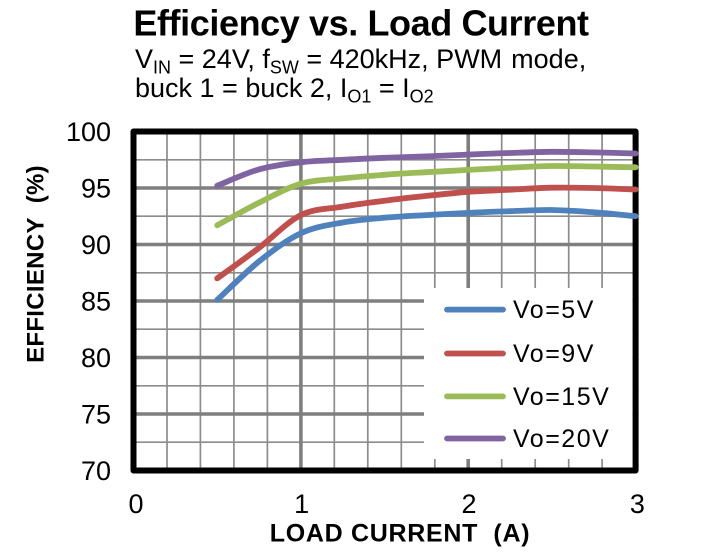 This screenshot has width=710, height=556. I want to click on svg-text: 2, so click(468, 504).